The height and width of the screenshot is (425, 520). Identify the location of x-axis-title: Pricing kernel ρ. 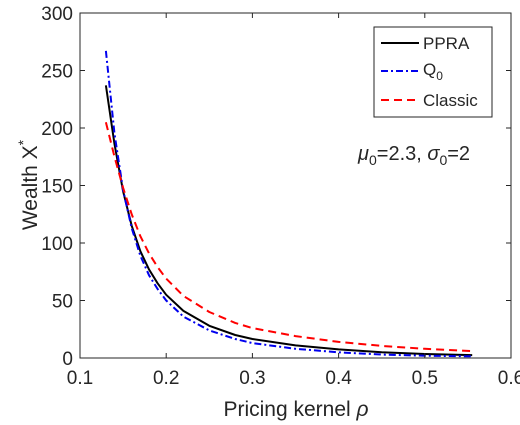
(295, 409).